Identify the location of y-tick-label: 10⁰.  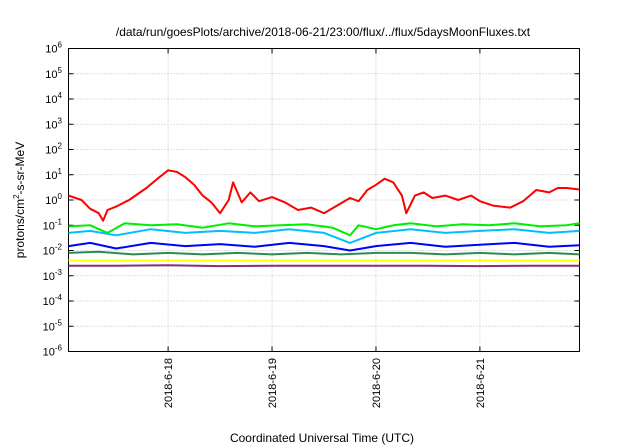
(53, 199).